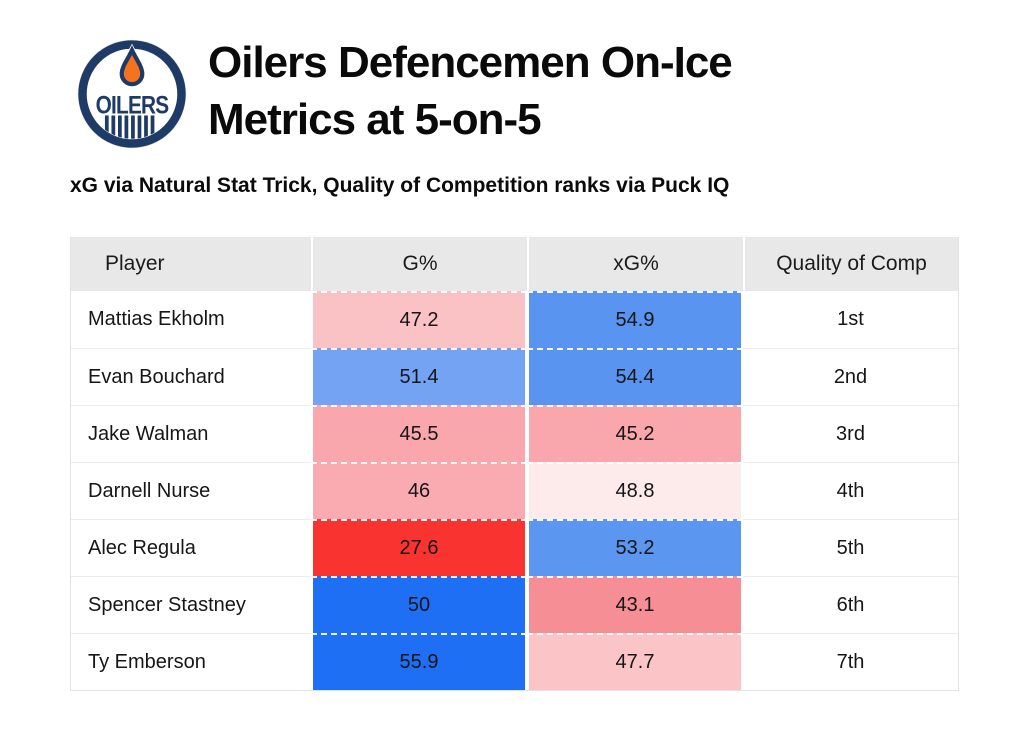  I want to click on column-header-quality-of-comp: Quality of Comp, so click(850, 264).